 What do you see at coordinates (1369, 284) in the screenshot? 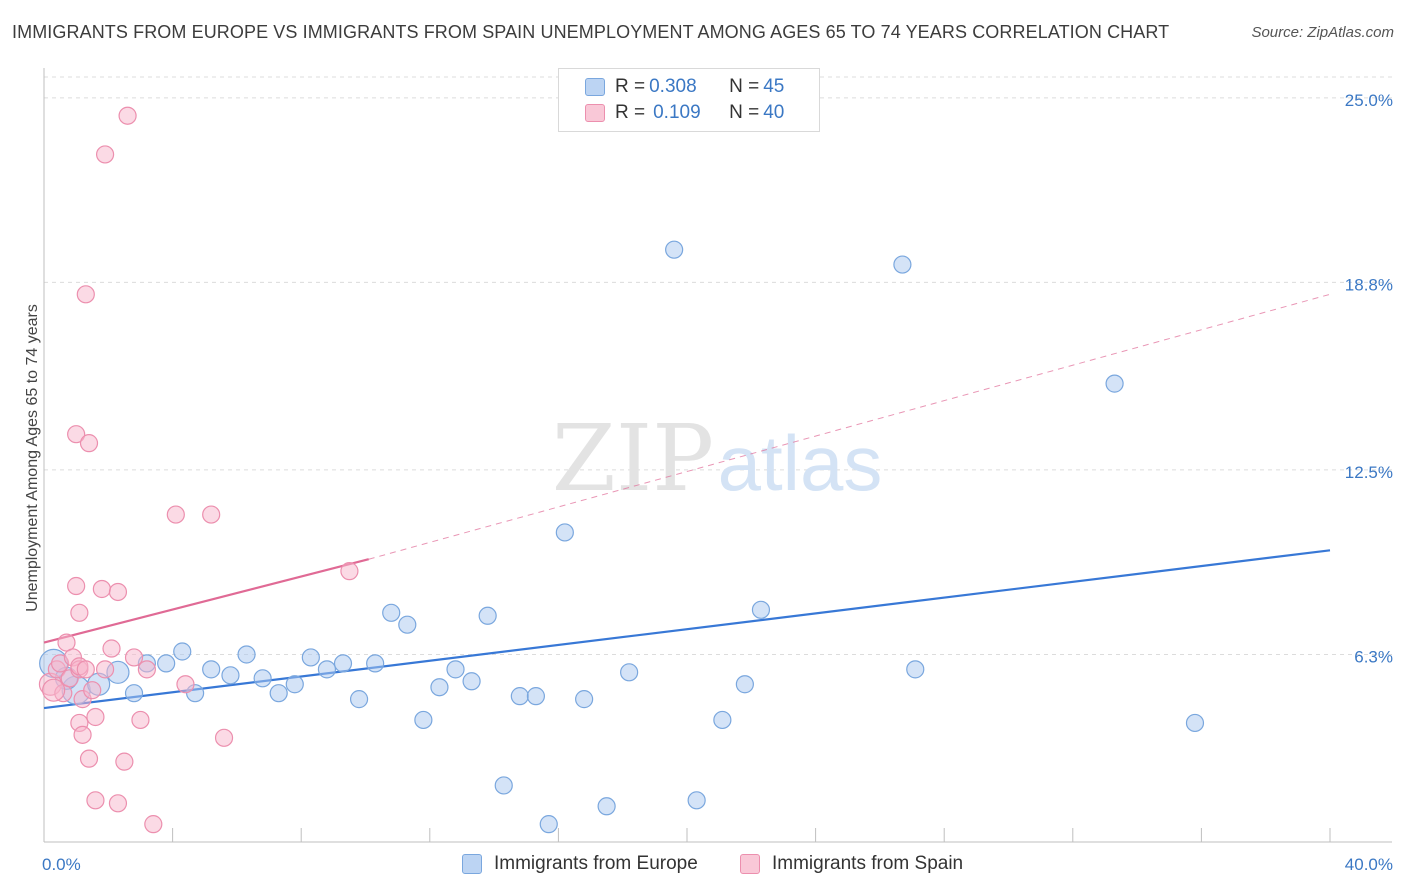
I see `y-tick-label: 18.8%` at bounding box center [1369, 284].